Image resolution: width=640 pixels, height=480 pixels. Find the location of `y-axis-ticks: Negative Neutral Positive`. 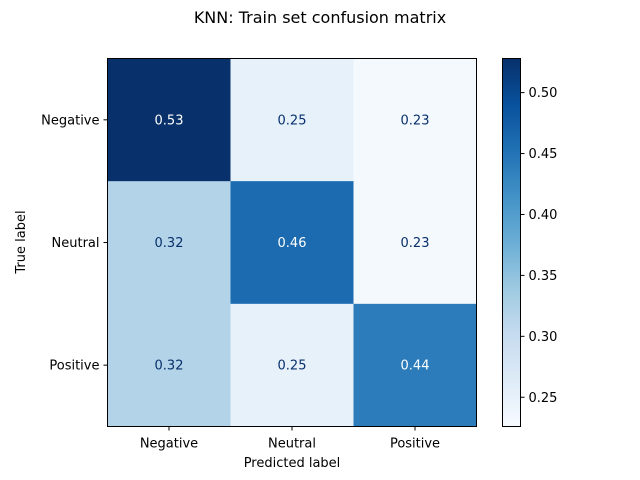

y-axis-ticks: Negative Neutral Positive is located at coordinates (74, 243).